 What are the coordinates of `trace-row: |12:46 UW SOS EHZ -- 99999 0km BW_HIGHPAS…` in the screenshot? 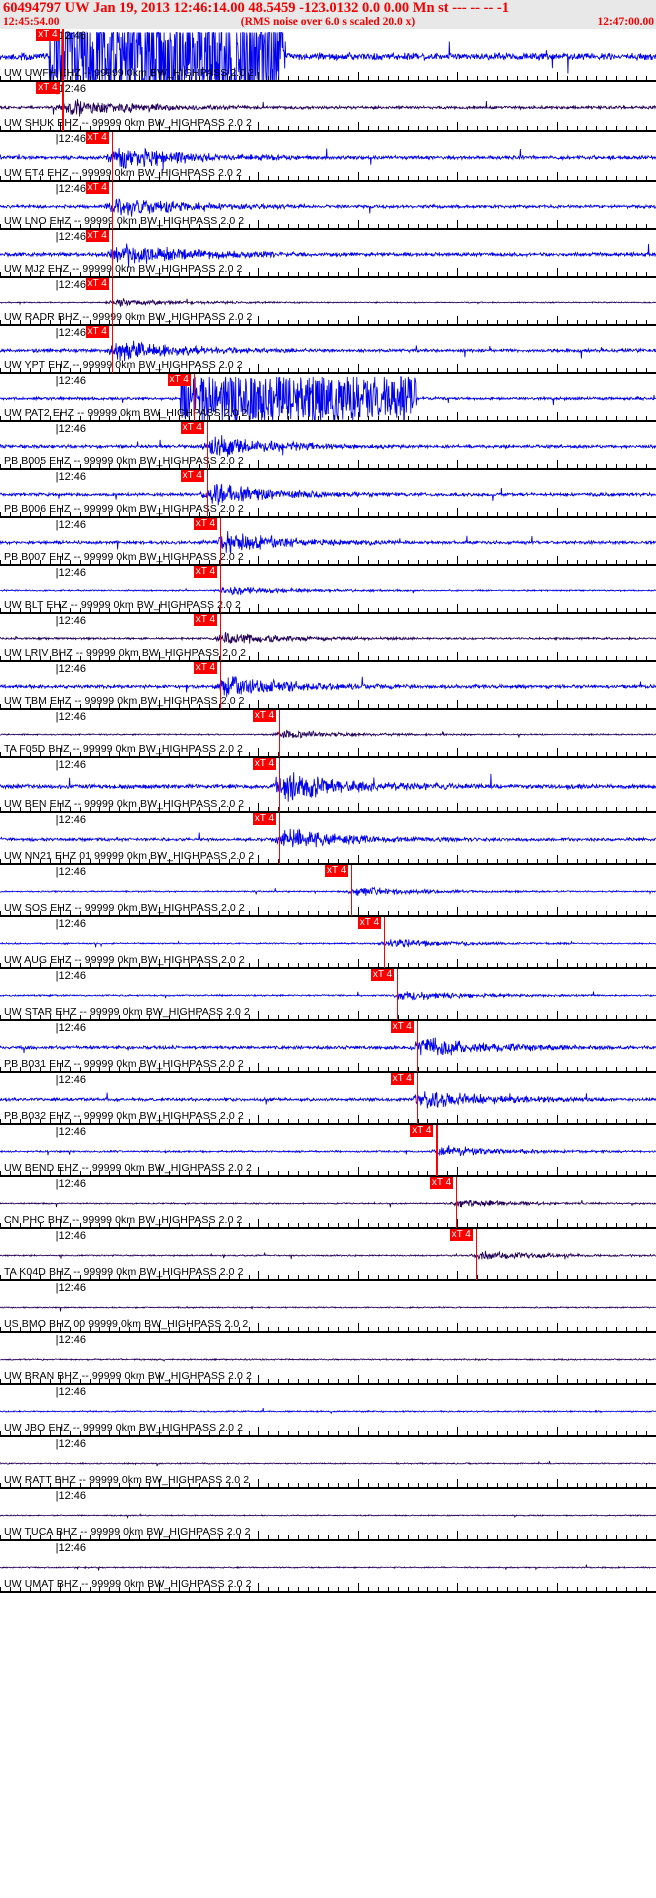 It's located at (328, 891).